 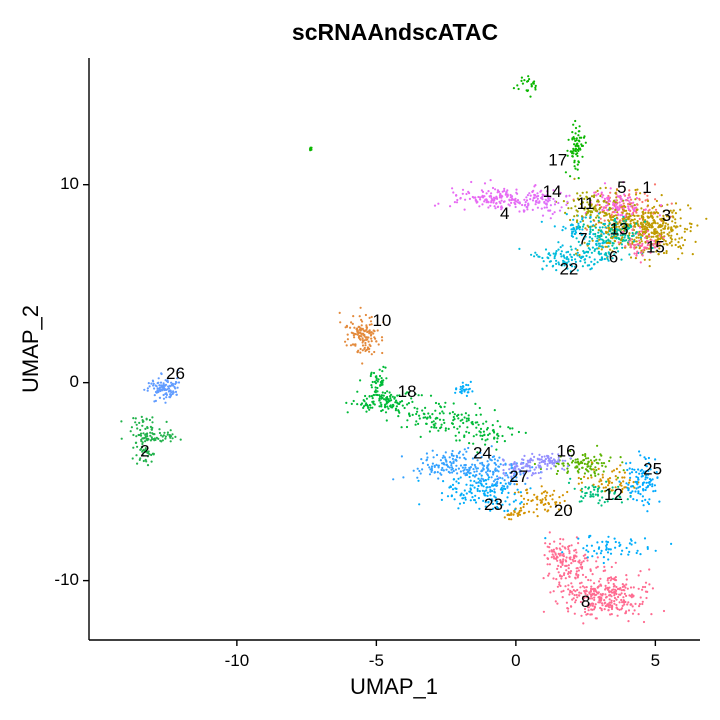 I want to click on cluster-10-points, so click(x=361, y=335).